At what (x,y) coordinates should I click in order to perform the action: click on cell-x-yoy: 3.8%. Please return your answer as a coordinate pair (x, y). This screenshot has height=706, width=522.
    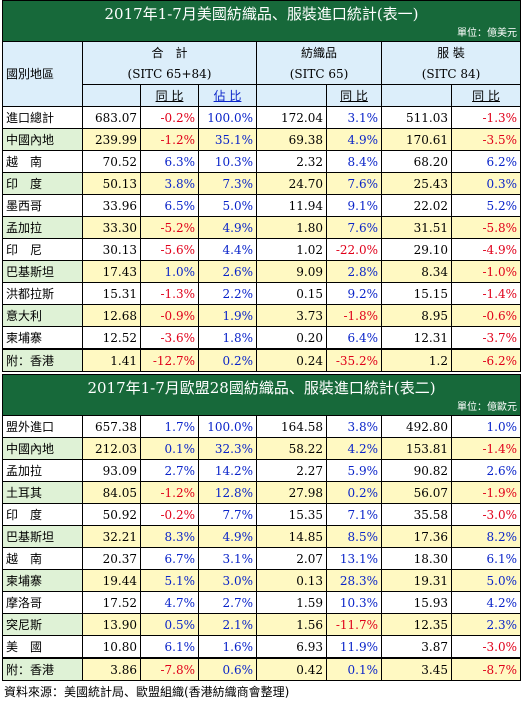
    Looking at the image, I should click on (354, 426).